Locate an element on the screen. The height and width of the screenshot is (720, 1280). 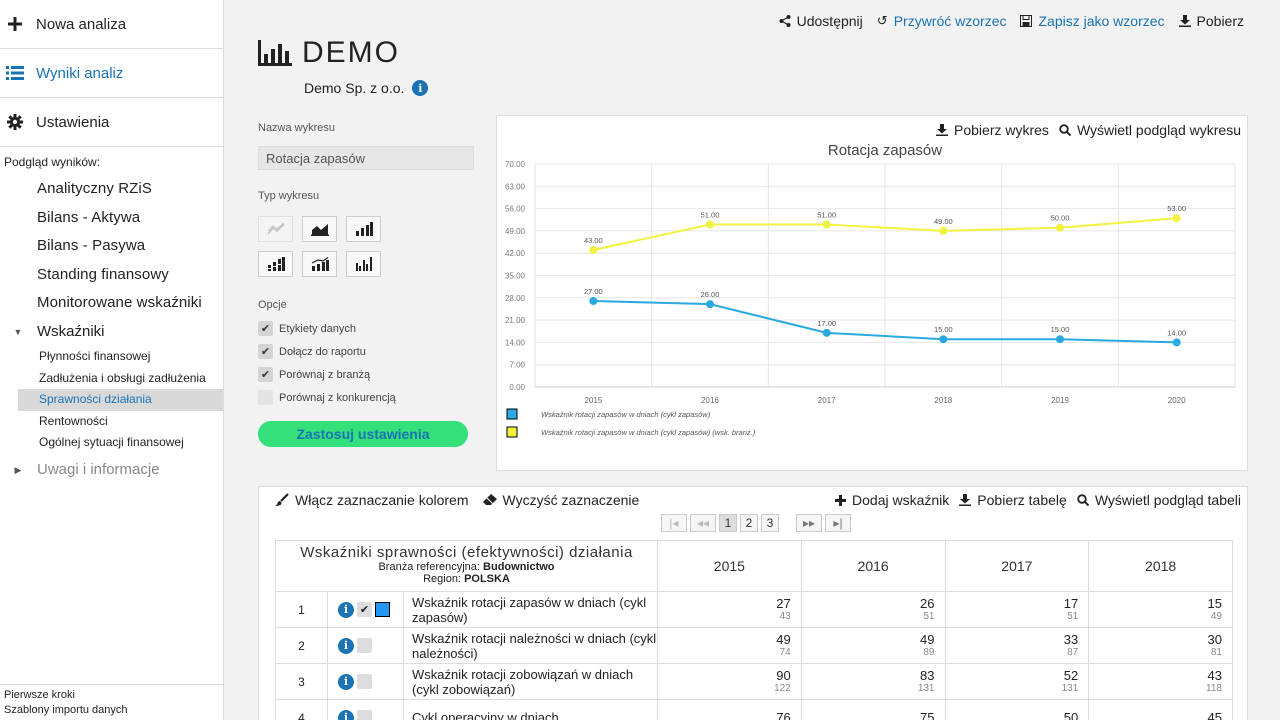
industry-value: 122 is located at coordinates (782, 688).